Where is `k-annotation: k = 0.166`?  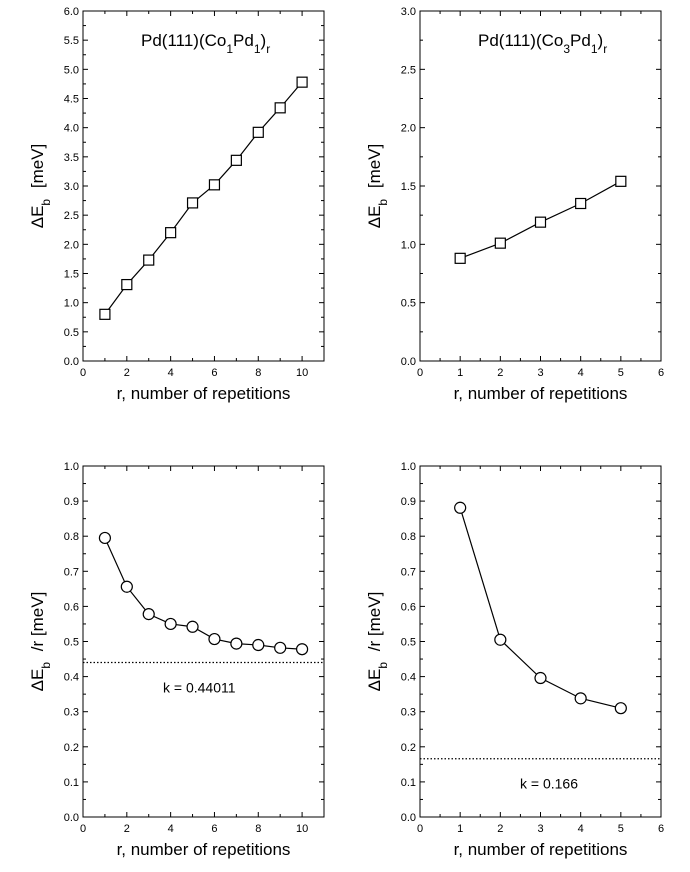
k-annotation: k = 0.166 is located at coordinates (549, 784).